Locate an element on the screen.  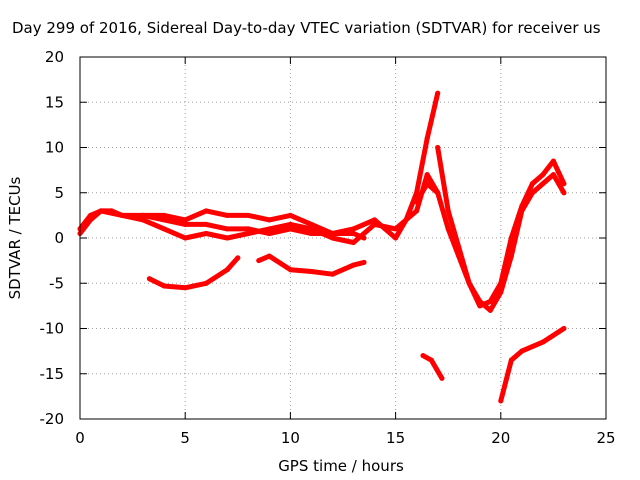
y-tick-label: -20 is located at coordinates (52, 419).